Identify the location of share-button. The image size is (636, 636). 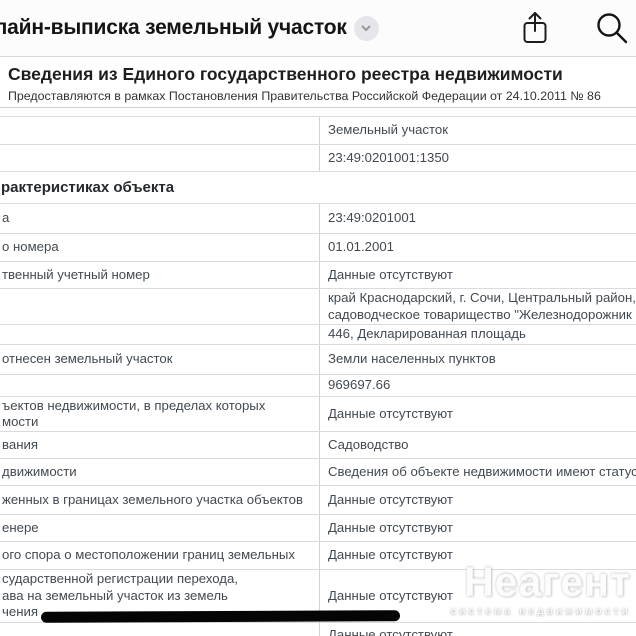
(535, 28).